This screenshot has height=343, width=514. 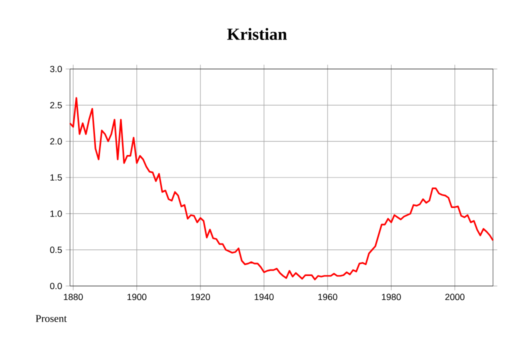 What do you see at coordinates (137, 297) in the screenshot?
I see `x-tick-label: 1900` at bounding box center [137, 297].